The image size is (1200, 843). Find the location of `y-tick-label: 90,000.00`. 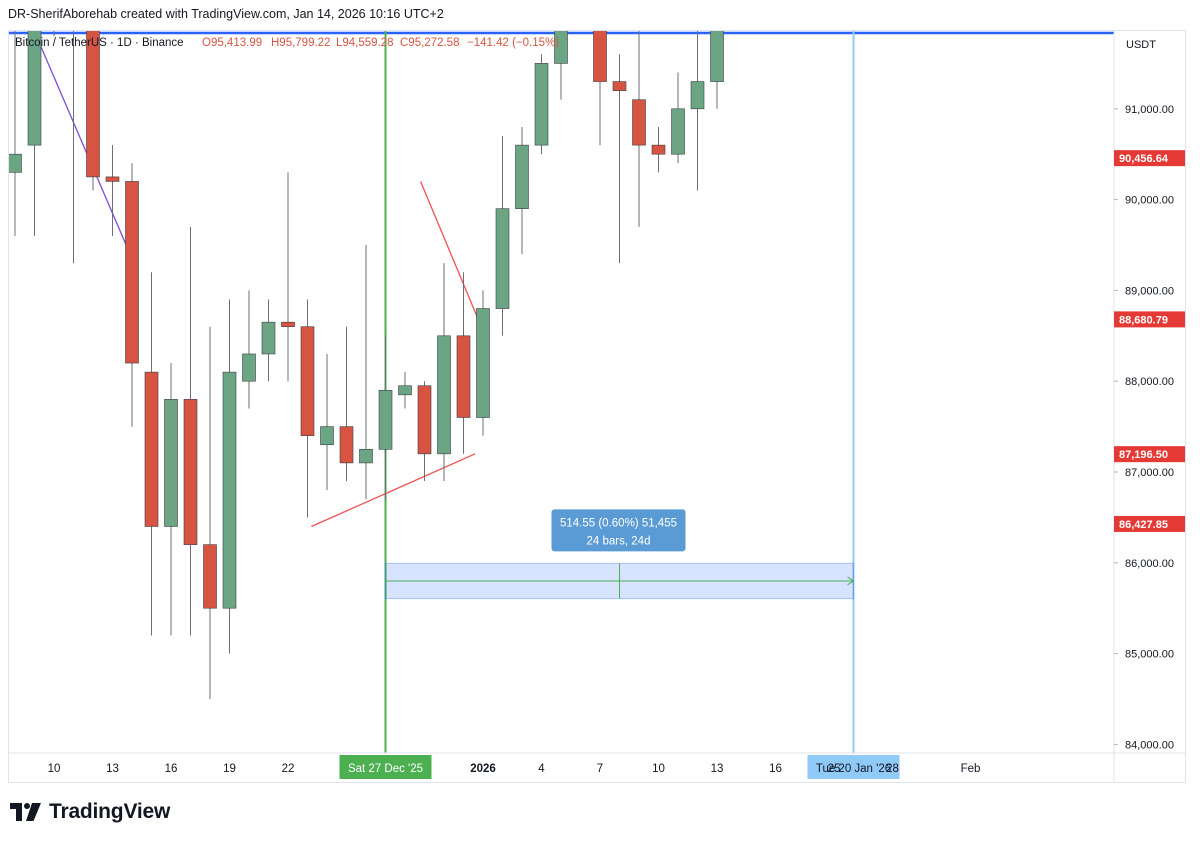

y-tick-label: 90,000.00 is located at coordinates (1149, 201).